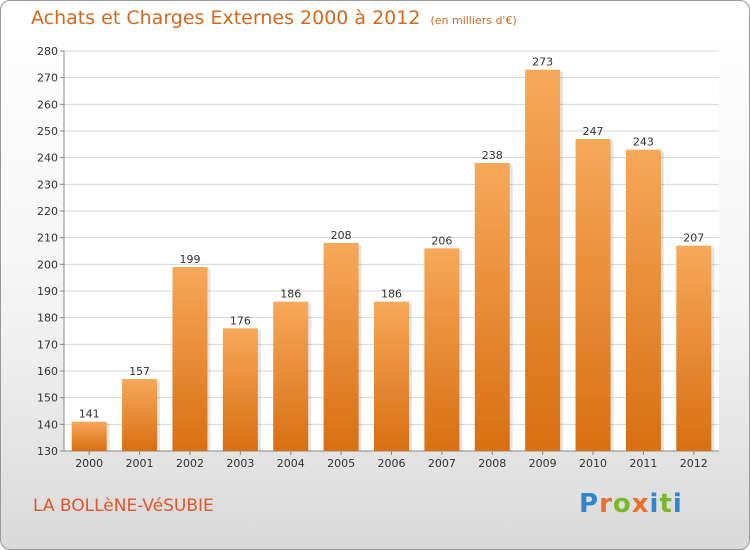 This screenshot has height=550, width=750. What do you see at coordinates (593, 463) in the screenshot?
I see `x-tick-label-2010: 2010` at bounding box center [593, 463].